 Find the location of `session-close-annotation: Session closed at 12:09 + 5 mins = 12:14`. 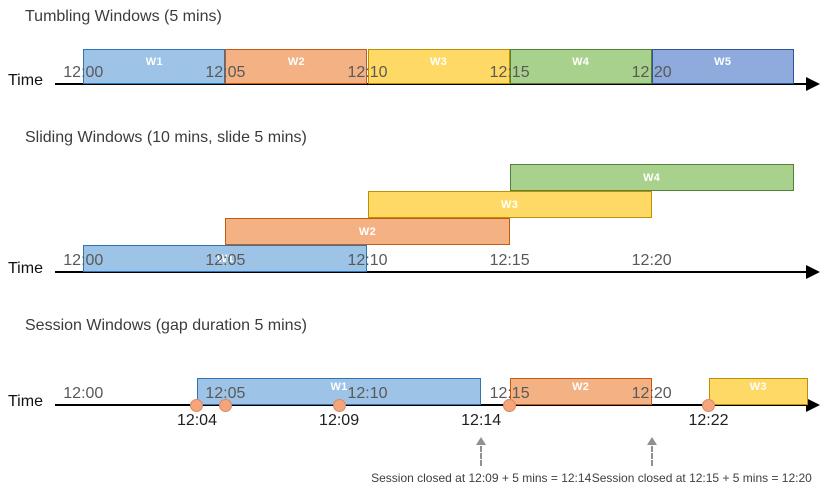

session-close-annotation: Session closed at 12:09 + 5 mins = 12:14 is located at coordinates (481, 478).